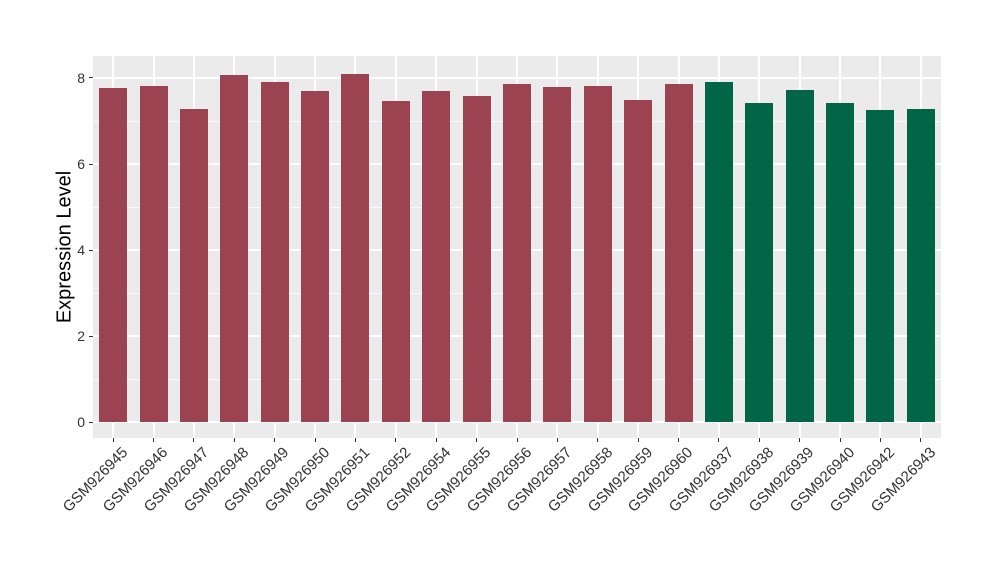 The width and height of the screenshot is (1000, 580). I want to click on bar-GSM926958, so click(597, 254).